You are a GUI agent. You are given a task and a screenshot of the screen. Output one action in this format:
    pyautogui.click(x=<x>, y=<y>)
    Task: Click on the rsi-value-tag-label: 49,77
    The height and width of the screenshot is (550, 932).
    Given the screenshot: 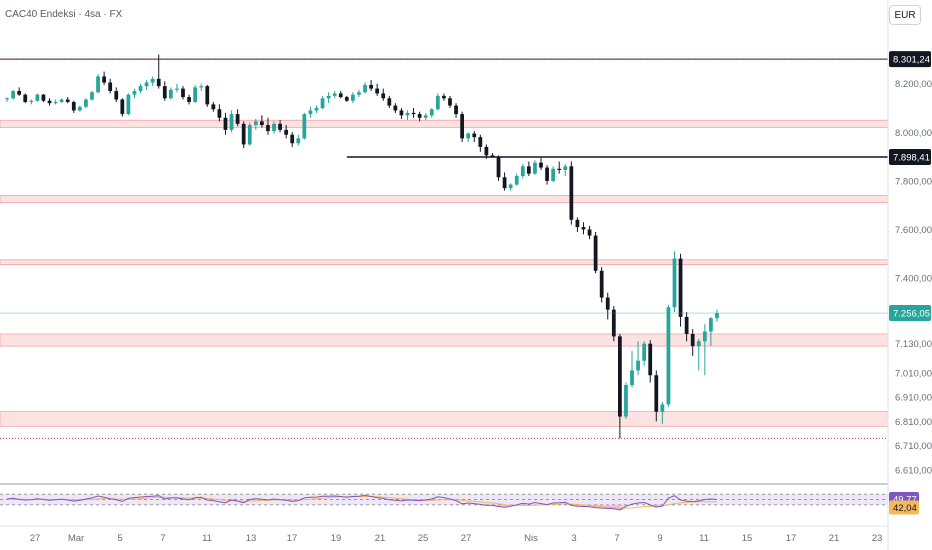 What is the action you would take?
    pyautogui.click(x=905, y=500)
    